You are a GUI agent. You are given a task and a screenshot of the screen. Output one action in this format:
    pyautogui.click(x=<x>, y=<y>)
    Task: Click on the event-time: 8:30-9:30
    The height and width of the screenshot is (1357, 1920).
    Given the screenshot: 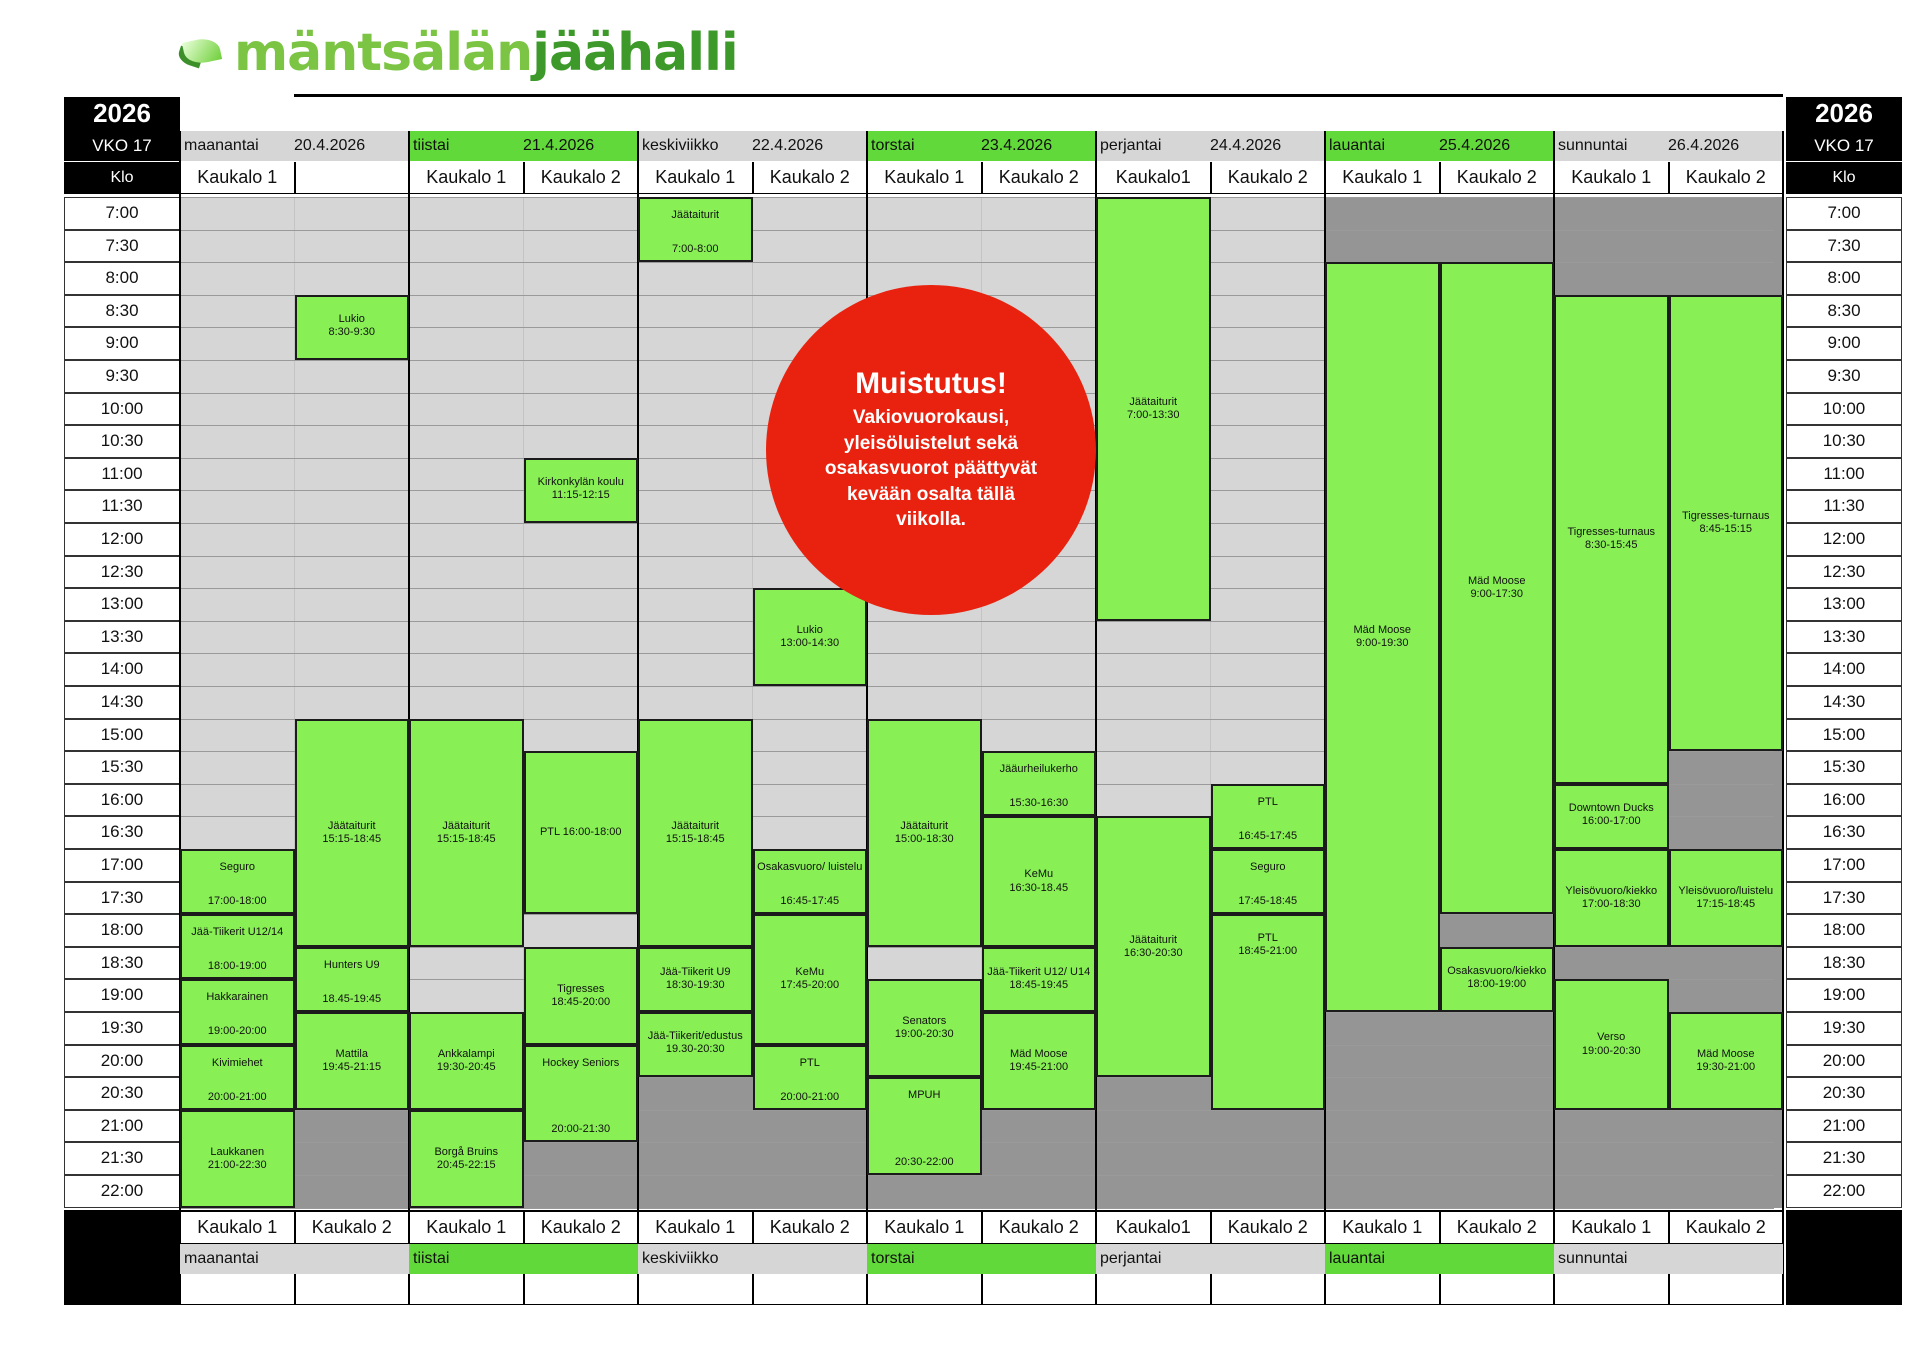 What is the action you would take?
    pyautogui.click(x=351, y=331)
    